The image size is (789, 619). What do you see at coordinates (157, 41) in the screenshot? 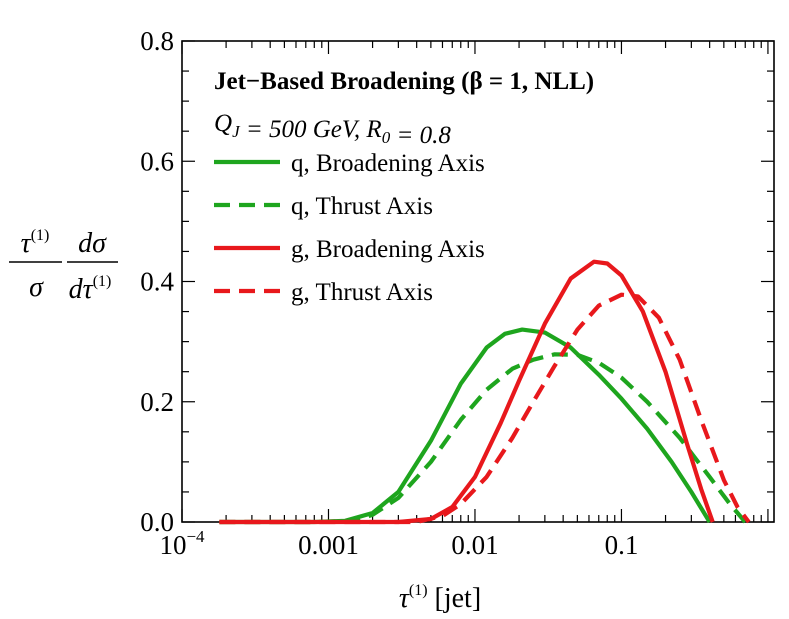
I see `y-tick-label: 0.8` at bounding box center [157, 41].